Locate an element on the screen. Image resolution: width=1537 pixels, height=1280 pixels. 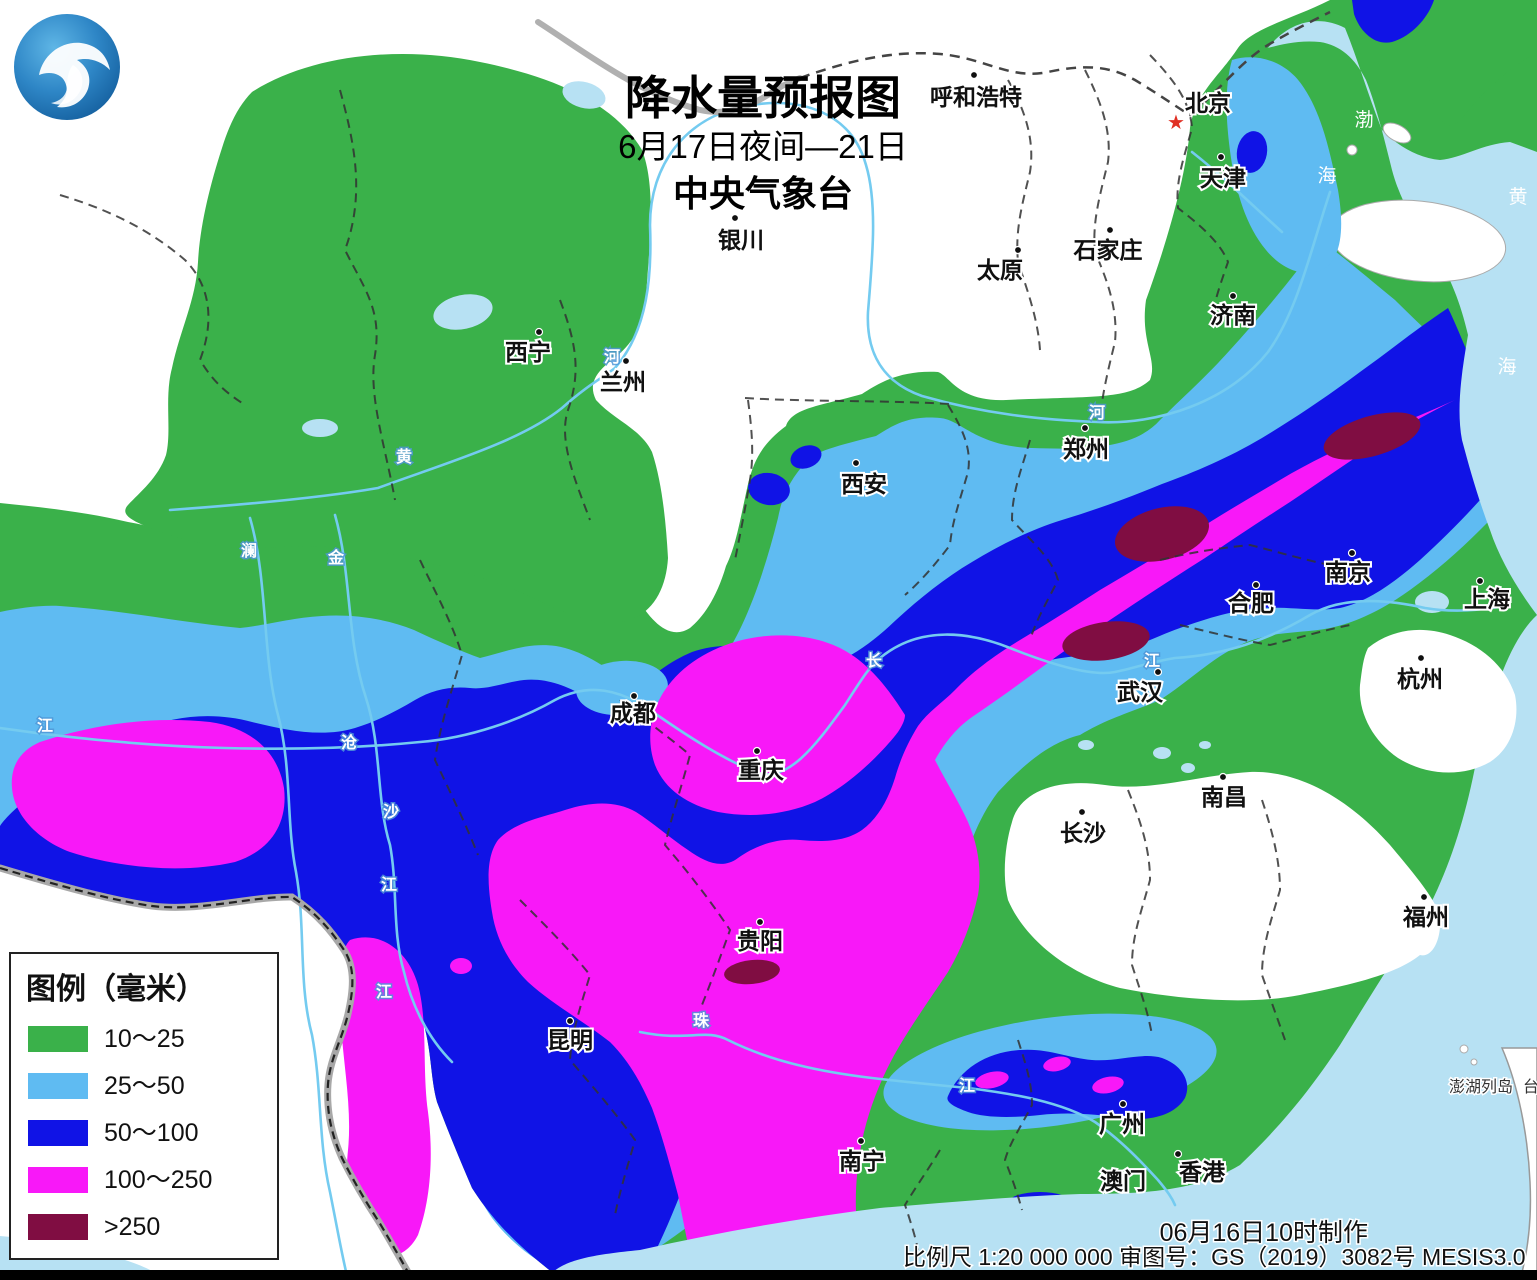
qinghai-lake is located at coordinates (463, 312).